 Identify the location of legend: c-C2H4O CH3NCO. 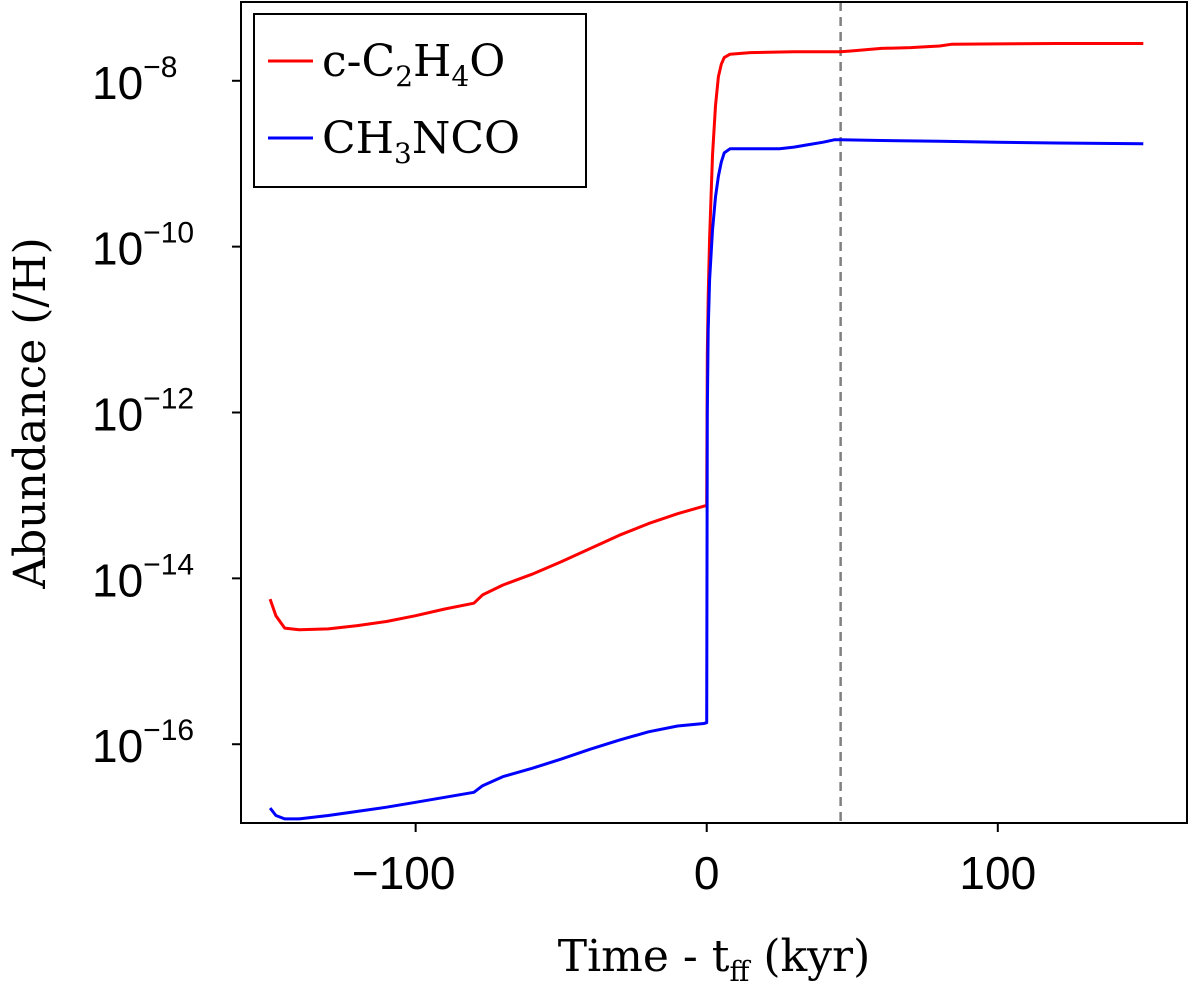
(420, 100).